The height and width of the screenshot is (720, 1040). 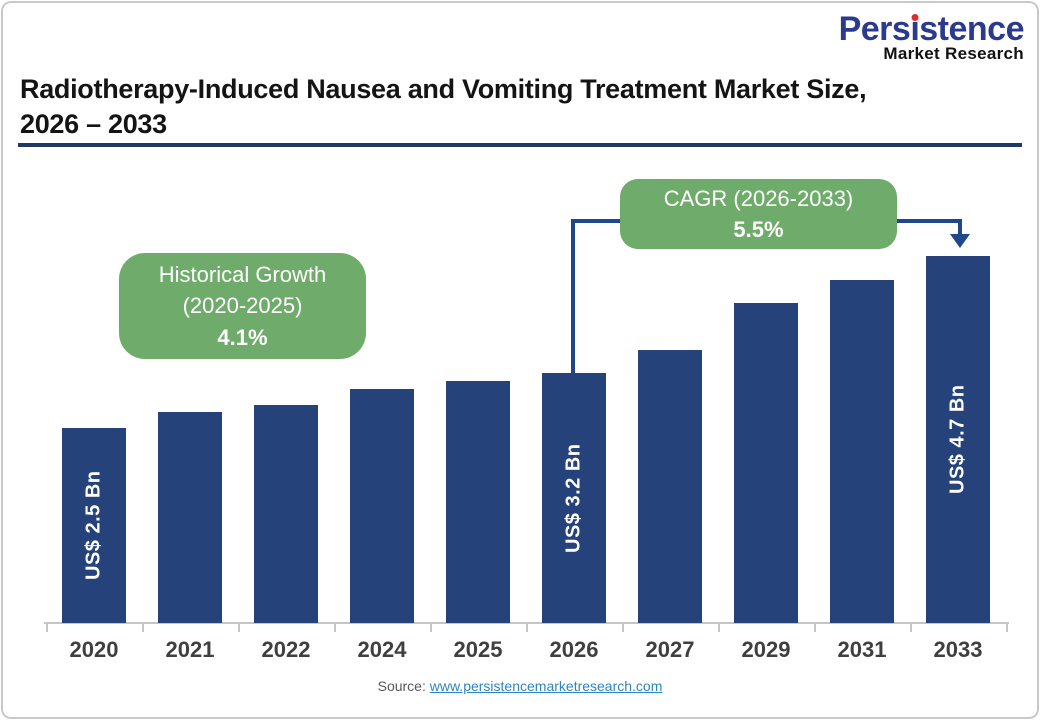 I want to click on bar-2026: US$ 3.2 Bn, so click(x=574, y=498).